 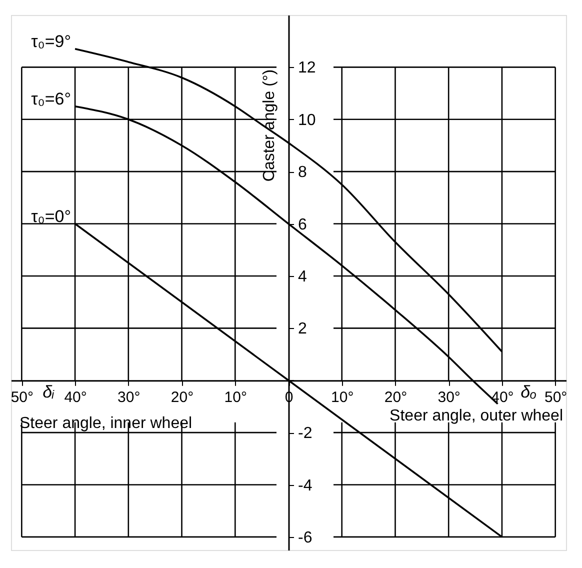 I want to click on series-label: τ₀=9°, so click(x=51, y=41).